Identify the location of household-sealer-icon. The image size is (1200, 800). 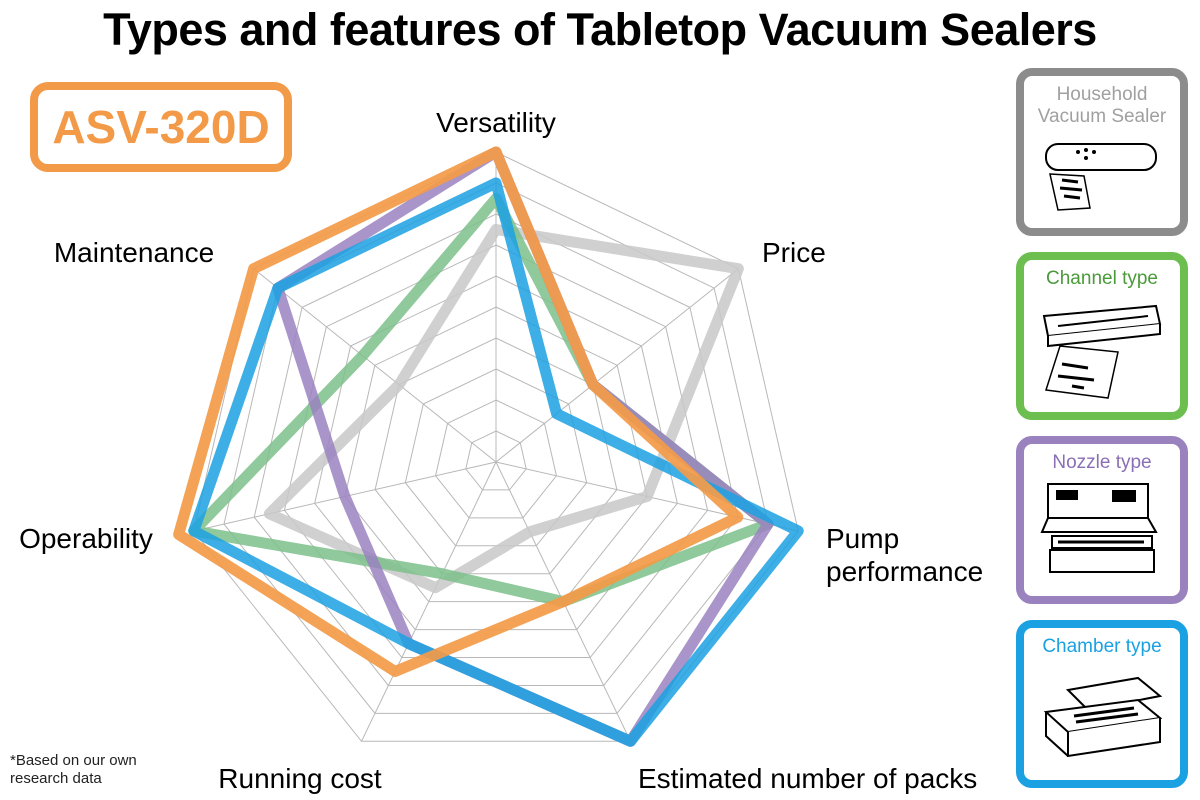
(1101, 177).